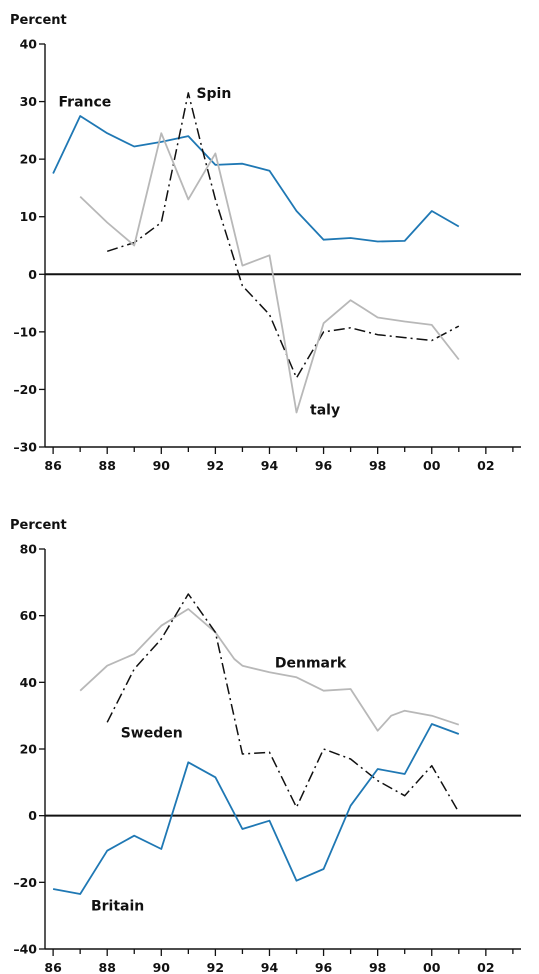 This screenshot has width=539, height=974. I want to click on y-tick-label: 30, so click(29, 101).